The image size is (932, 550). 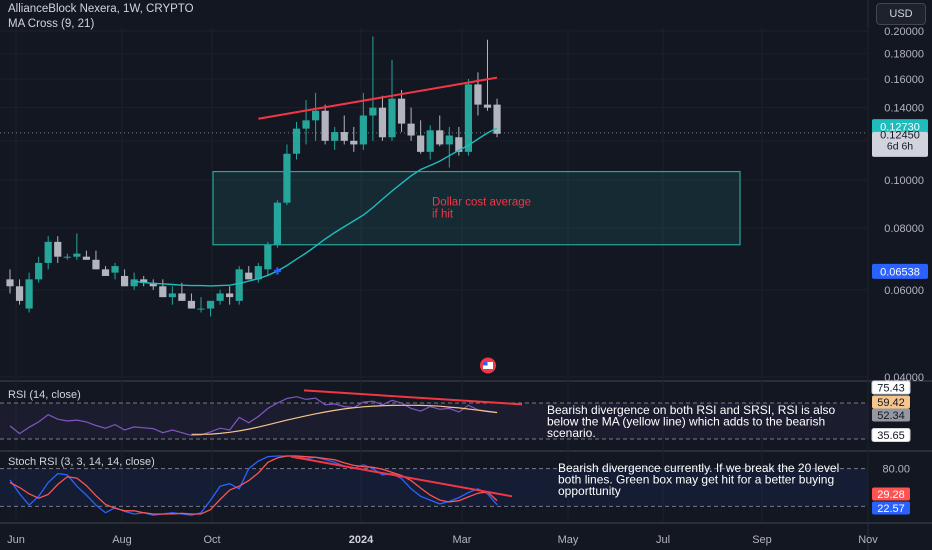 What do you see at coordinates (253, 485) in the screenshot?
I see `stoch-k-line` at bounding box center [253, 485].